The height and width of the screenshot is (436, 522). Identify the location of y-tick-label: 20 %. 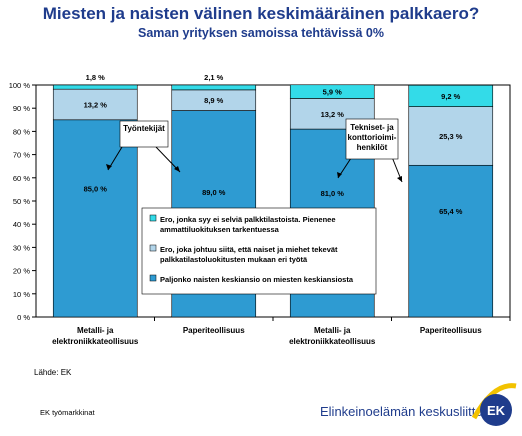
(21, 271).